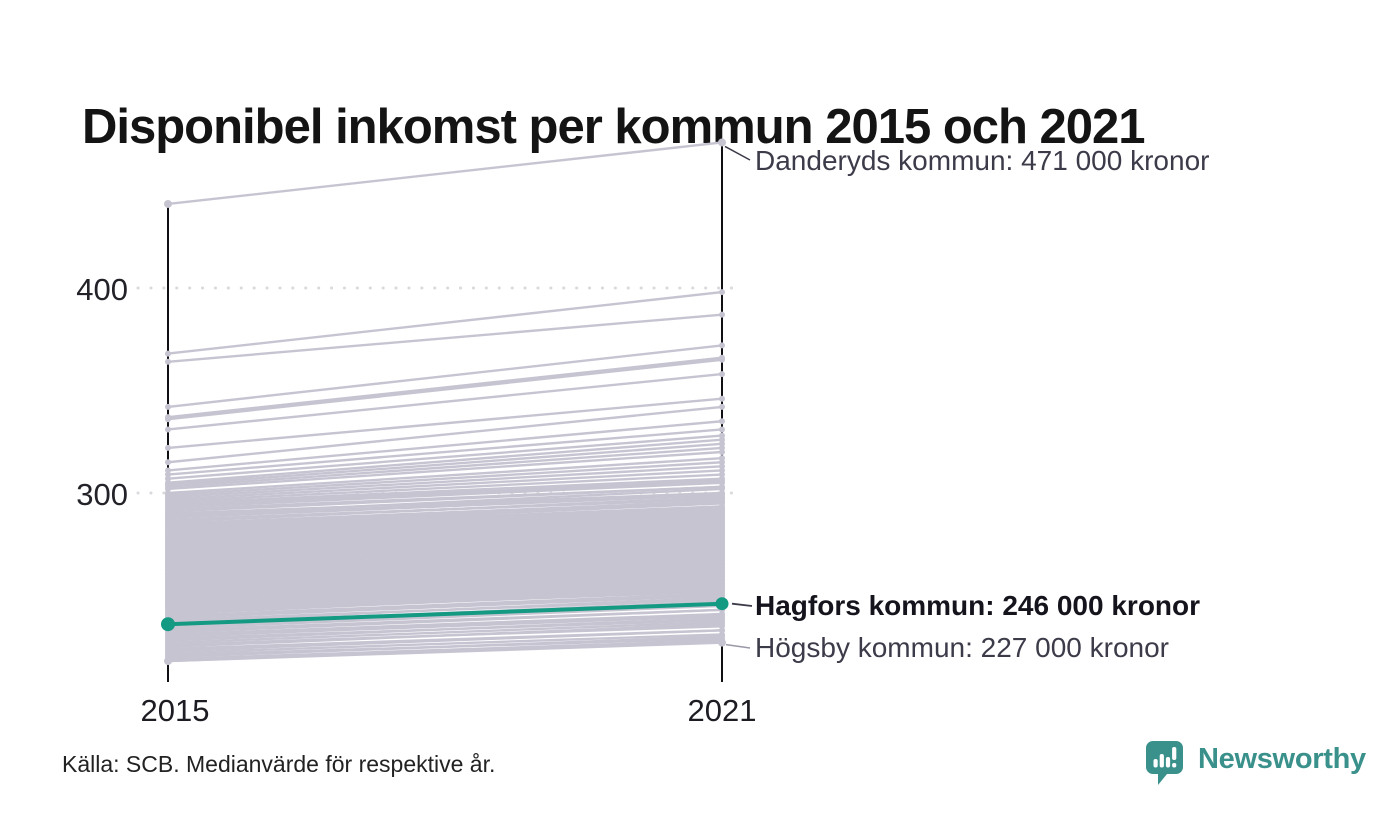 This screenshot has width=1400, height=840. What do you see at coordinates (175, 710) in the screenshot?
I see `x-axis-label-2015: 2015` at bounding box center [175, 710].